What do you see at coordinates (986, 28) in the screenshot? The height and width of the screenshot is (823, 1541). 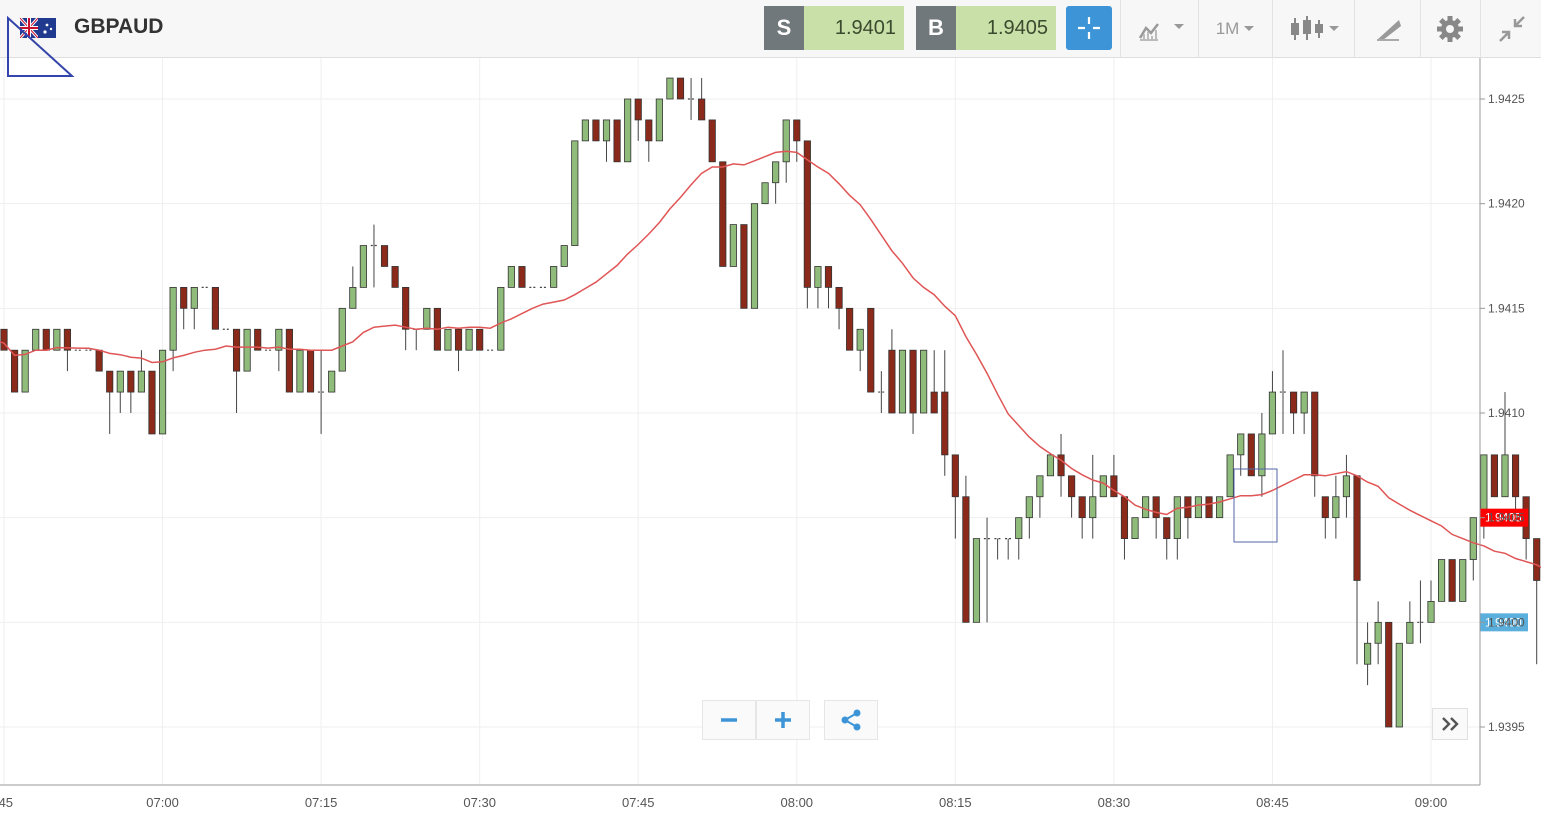 I see `buy-button: B 1.9405` at bounding box center [986, 28].